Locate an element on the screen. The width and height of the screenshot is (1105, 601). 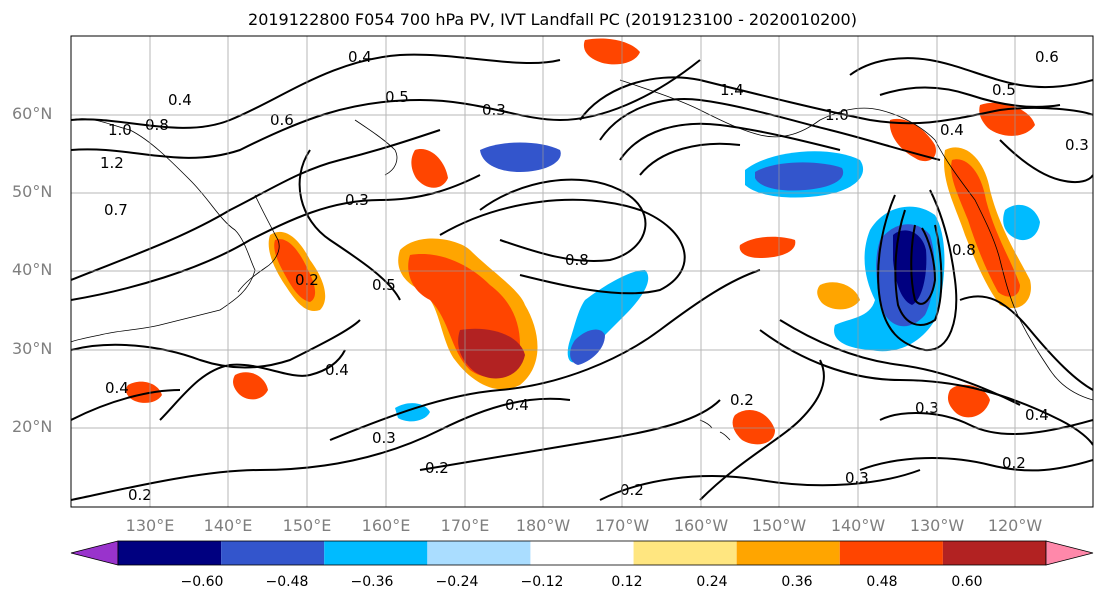
colorbar is located at coordinates (582, 553).